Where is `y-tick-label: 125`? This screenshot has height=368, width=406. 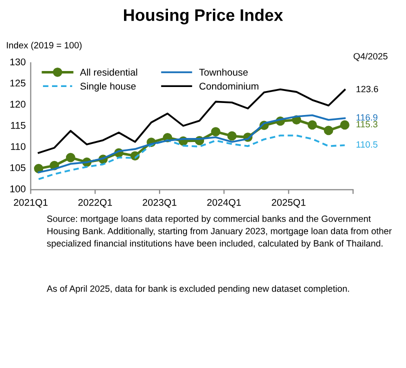 y-tick-label: 125 is located at coordinates (18, 83).